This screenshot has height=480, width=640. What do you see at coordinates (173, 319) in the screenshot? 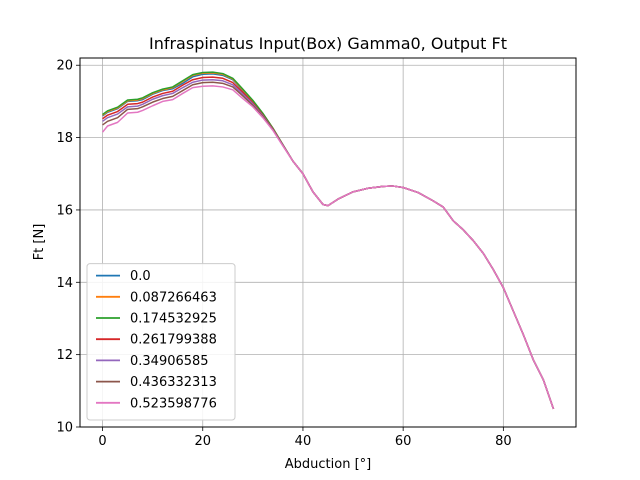
I see `legend-label-2: 0.174532925` at bounding box center [173, 319].